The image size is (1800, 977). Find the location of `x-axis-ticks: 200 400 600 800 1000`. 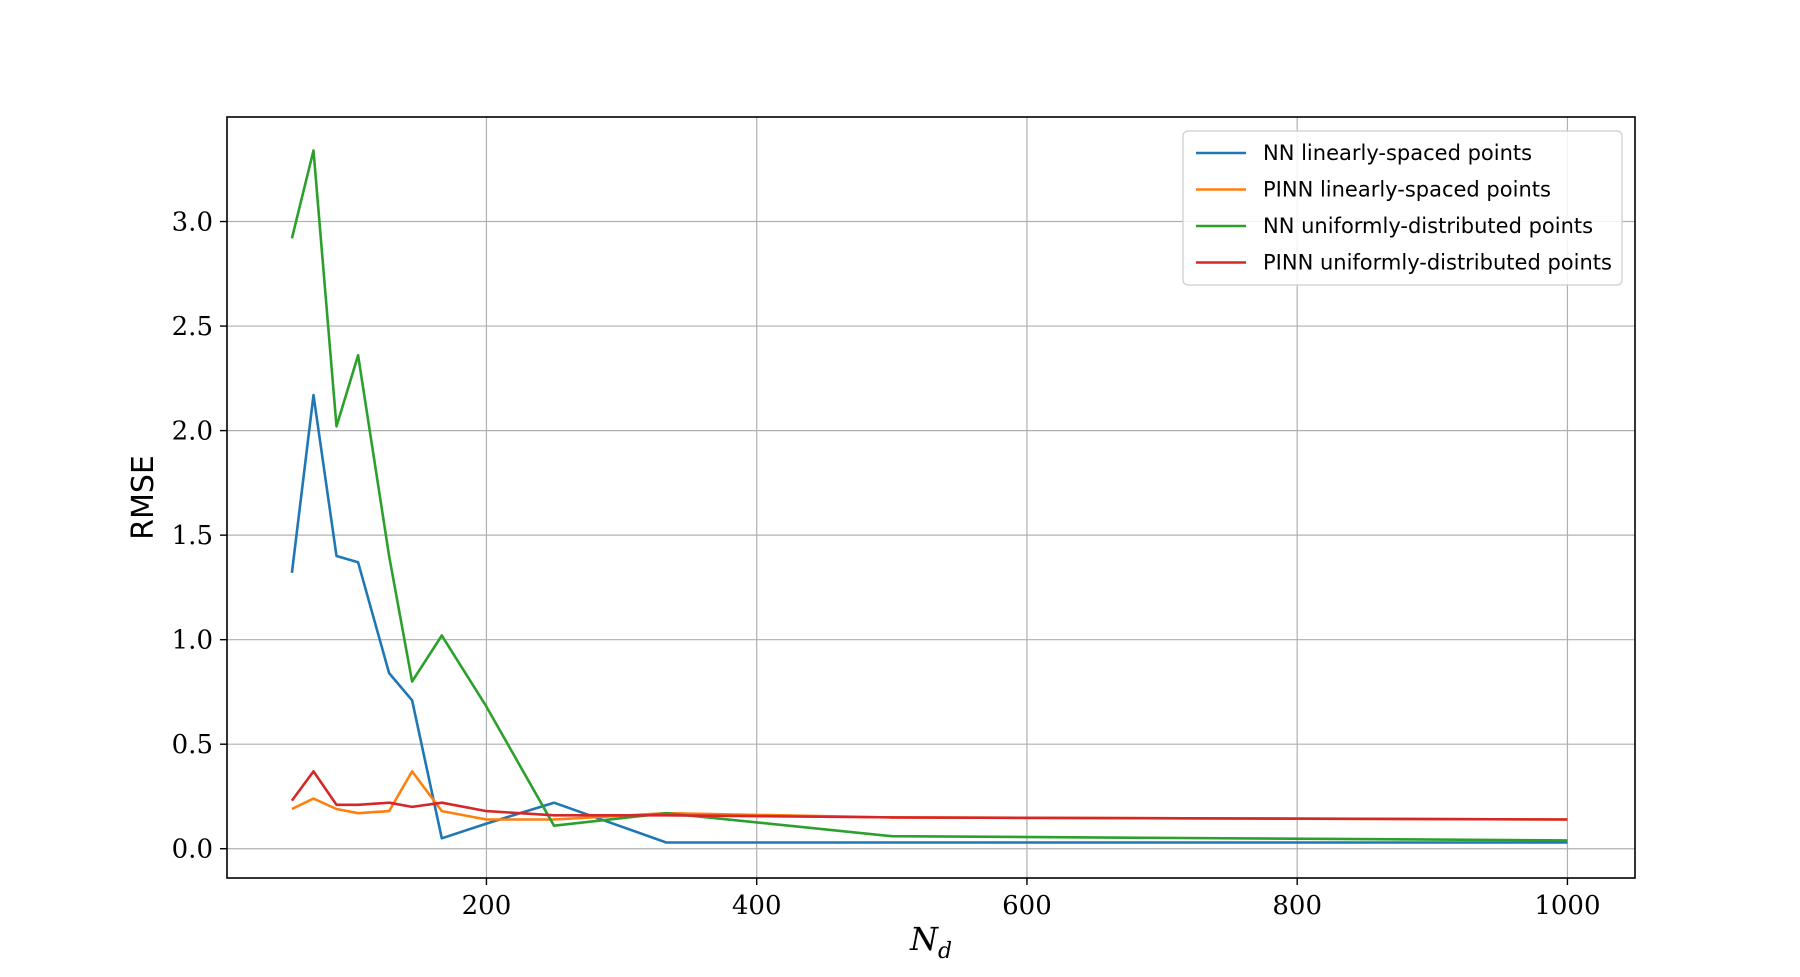

x-axis-ticks: 200 400 600 800 1000 is located at coordinates (1031, 899).